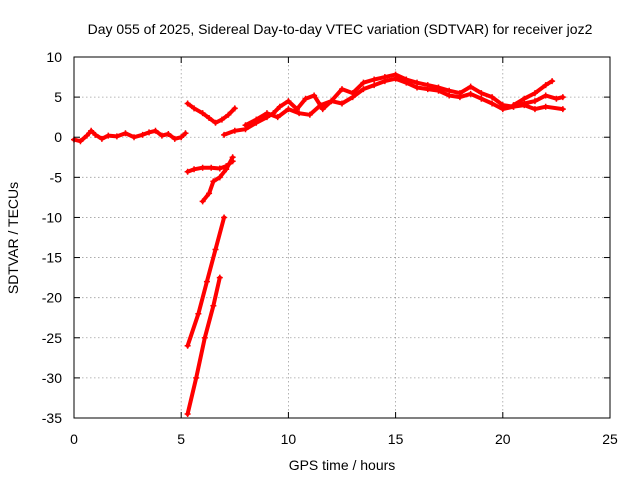 Image resolution: width=640 pixels, height=480 pixels. What do you see at coordinates (610, 439) in the screenshot?
I see `x-tick-label: 25` at bounding box center [610, 439].